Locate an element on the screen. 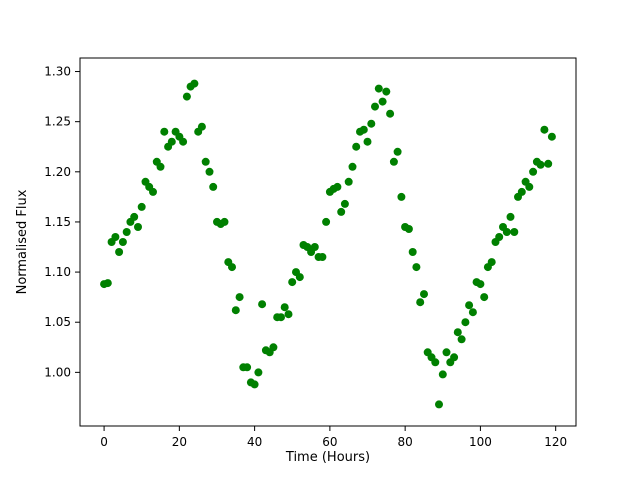 This screenshot has height=484, width=640. x-tick-label: 20 is located at coordinates (179, 442).